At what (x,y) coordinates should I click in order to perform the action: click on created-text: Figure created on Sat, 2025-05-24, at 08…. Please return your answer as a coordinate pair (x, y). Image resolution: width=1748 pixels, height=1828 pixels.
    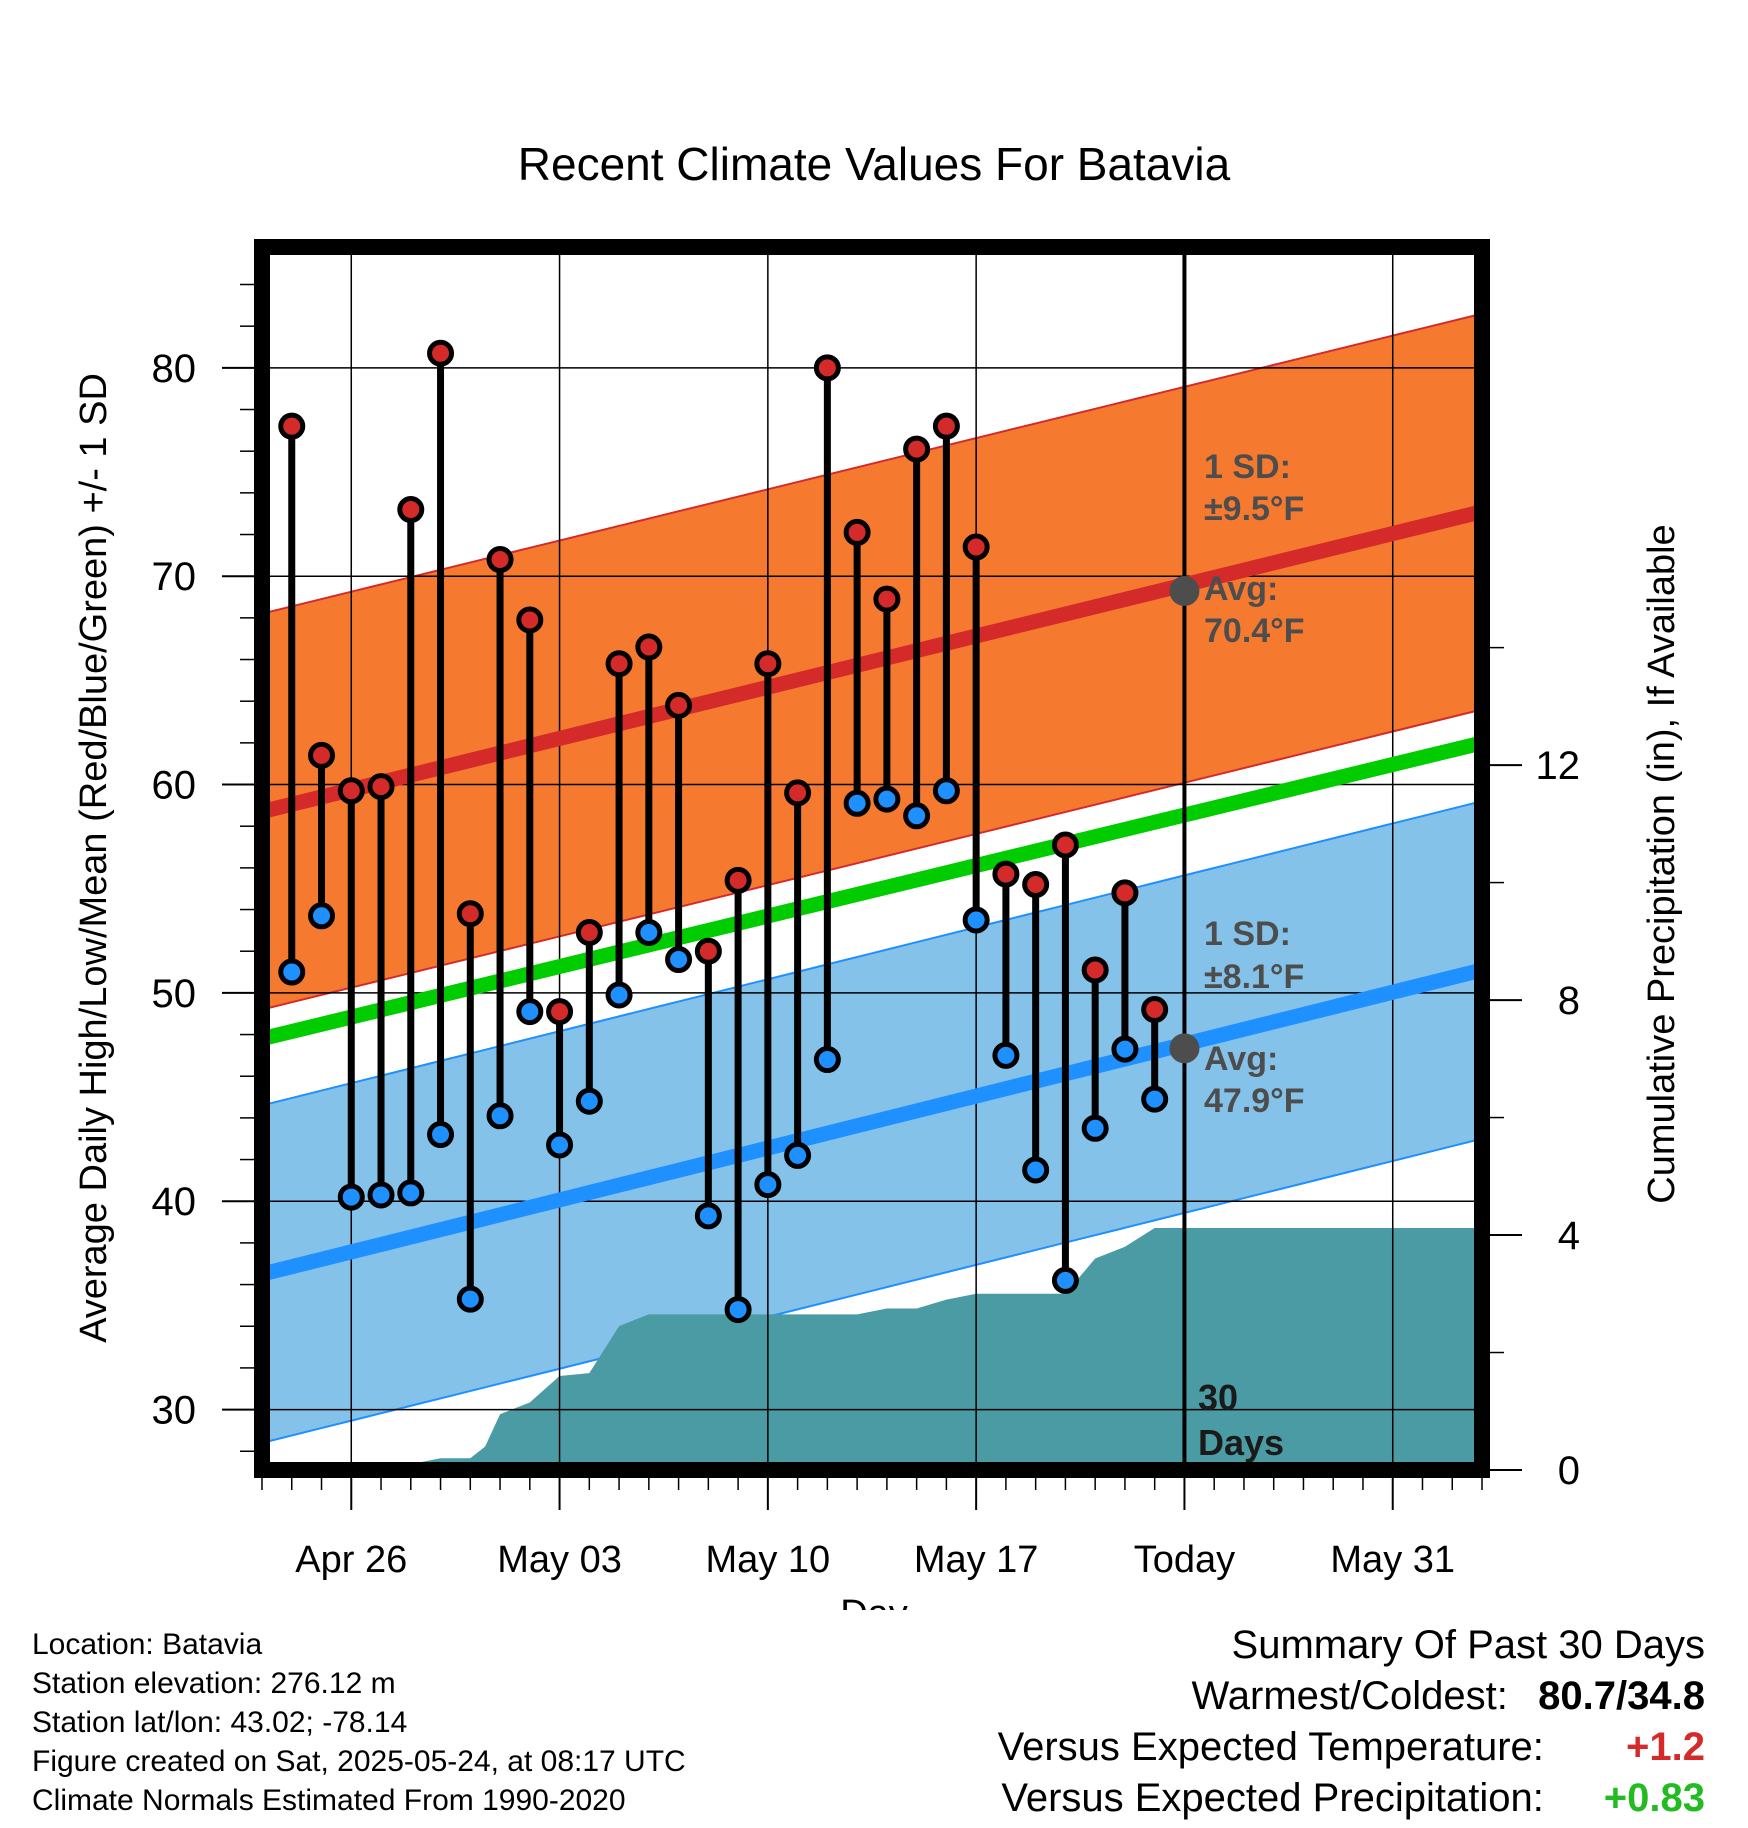
    Looking at the image, I should click on (359, 1761).